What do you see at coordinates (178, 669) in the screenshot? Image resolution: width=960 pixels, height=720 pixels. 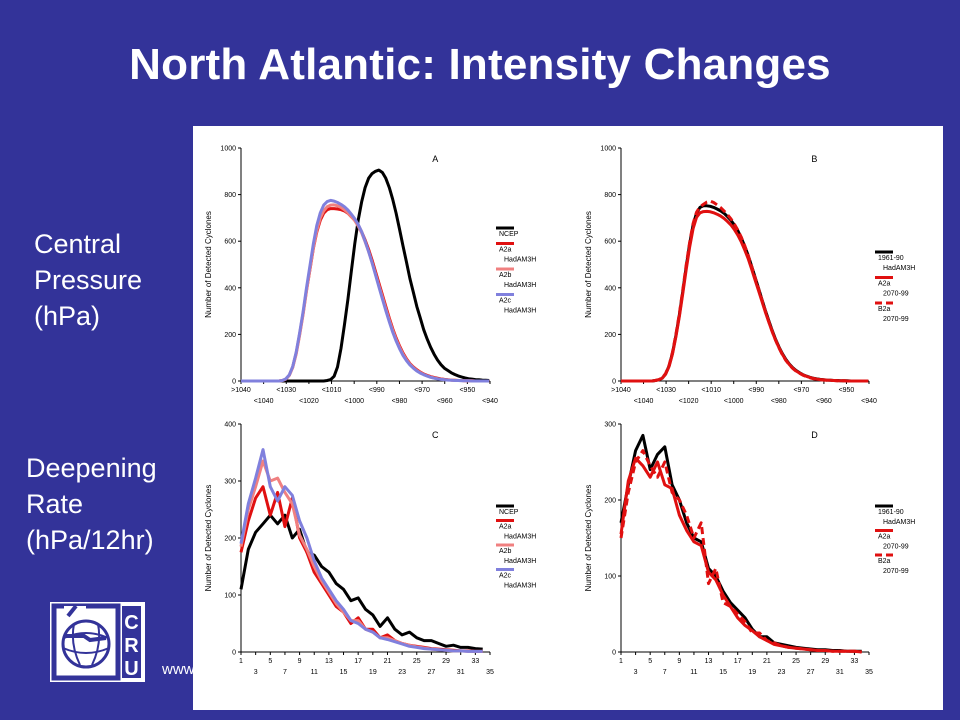 I see `footer-url: www` at bounding box center [178, 669].